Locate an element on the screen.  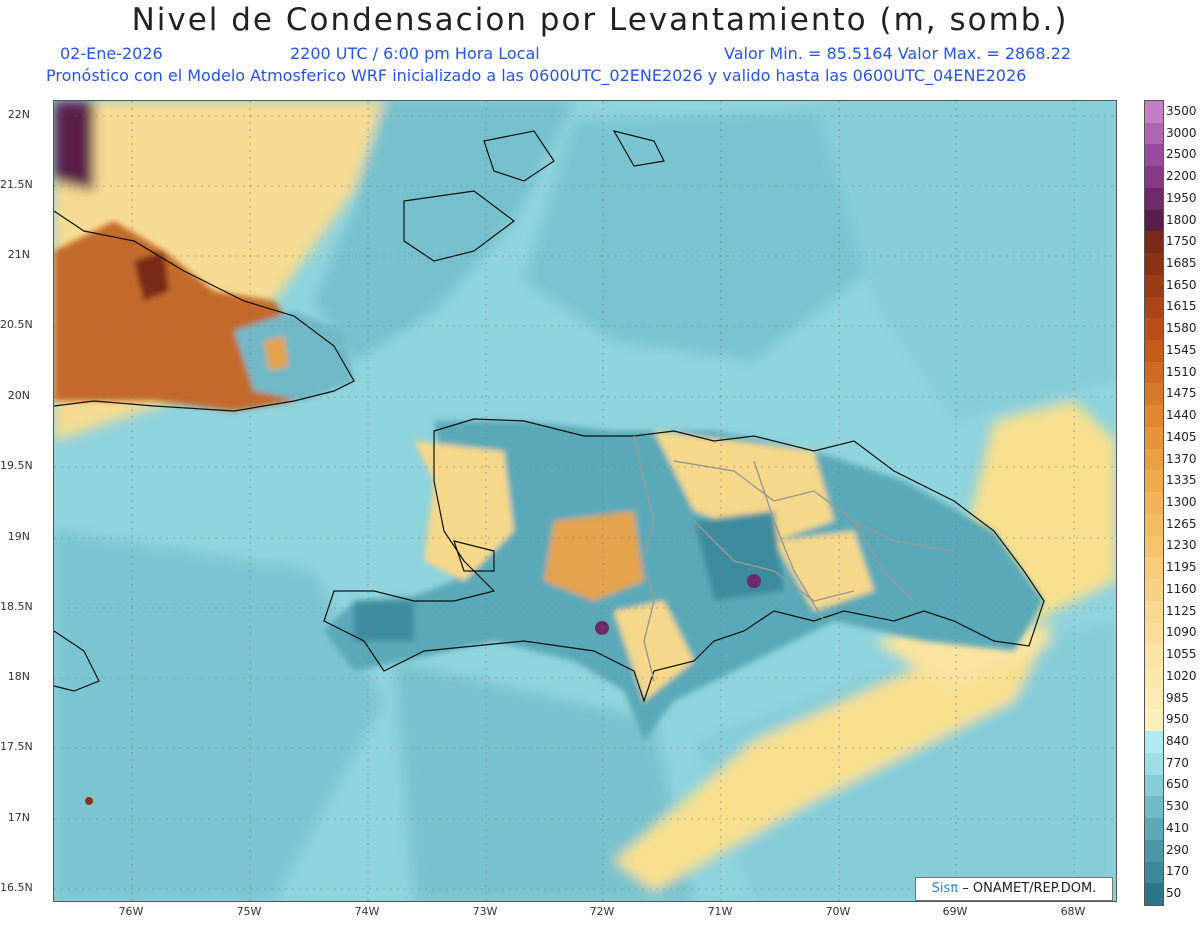
colorbar-label: 1750 is located at coordinates (1181, 241).